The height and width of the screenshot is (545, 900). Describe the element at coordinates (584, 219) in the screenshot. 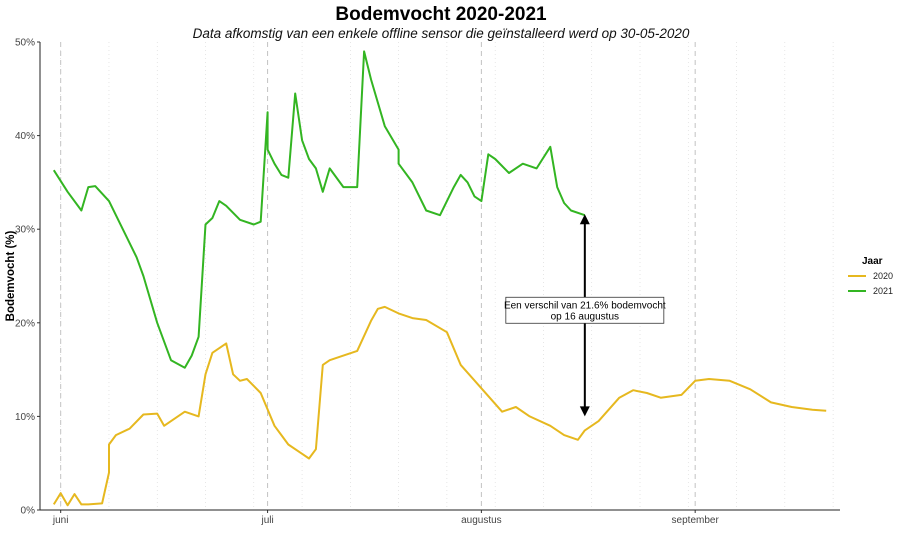

I see `annotation-arrowhead-top` at that location.